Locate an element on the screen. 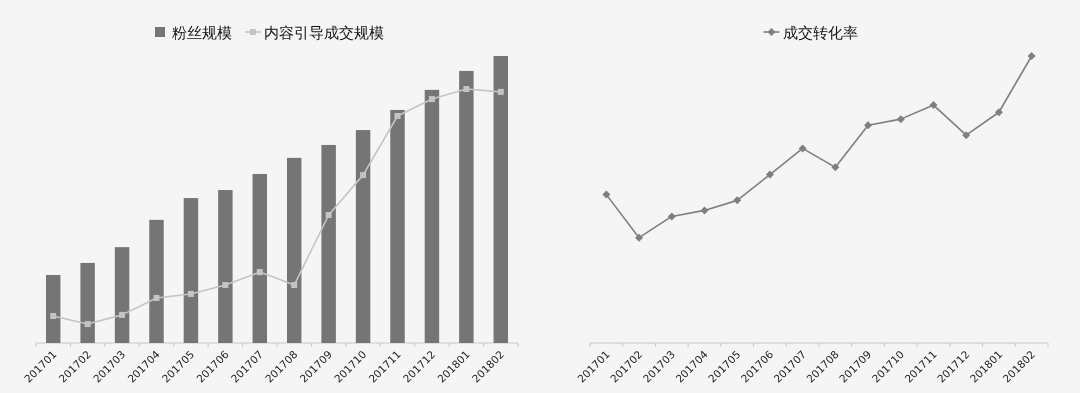 The height and width of the screenshot is (393, 1080). legend: 成交转化率 is located at coordinates (810, 33).